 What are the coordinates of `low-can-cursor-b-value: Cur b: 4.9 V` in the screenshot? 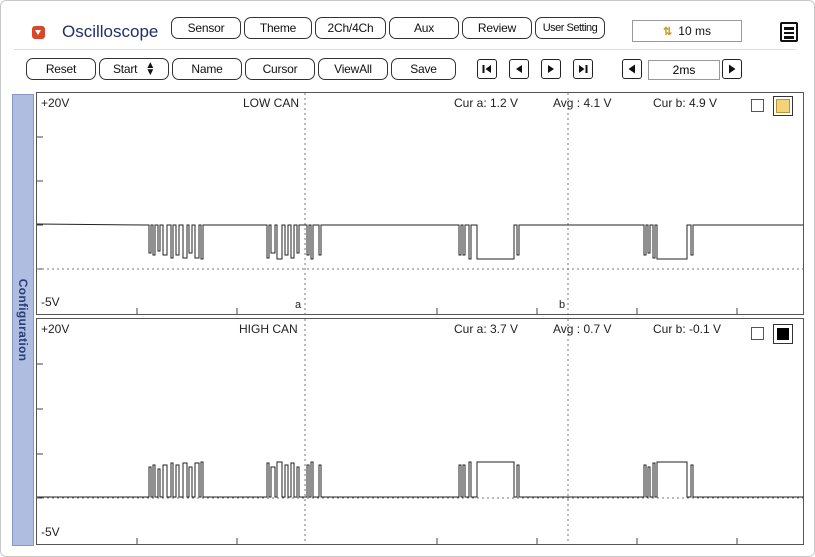 It's located at (685, 103).